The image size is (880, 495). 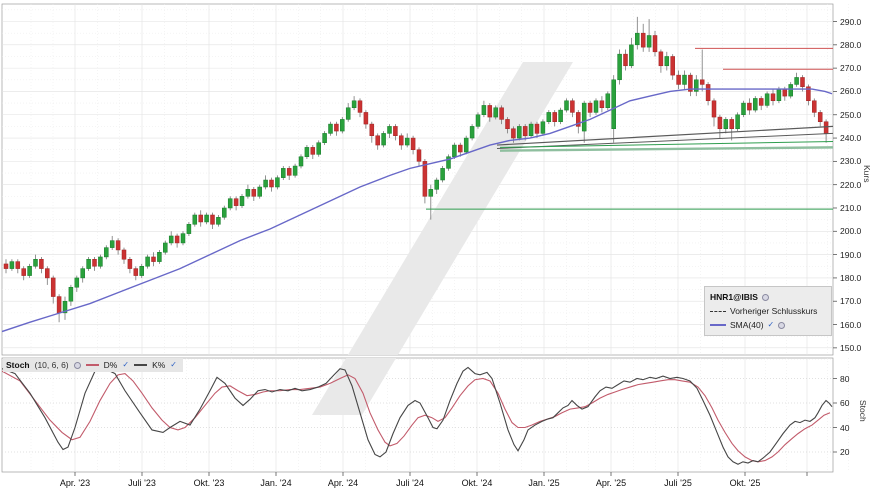 What do you see at coordinates (851, 231) in the screenshot?
I see `price-tick-label: 200.0` at bounding box center [851, 231].